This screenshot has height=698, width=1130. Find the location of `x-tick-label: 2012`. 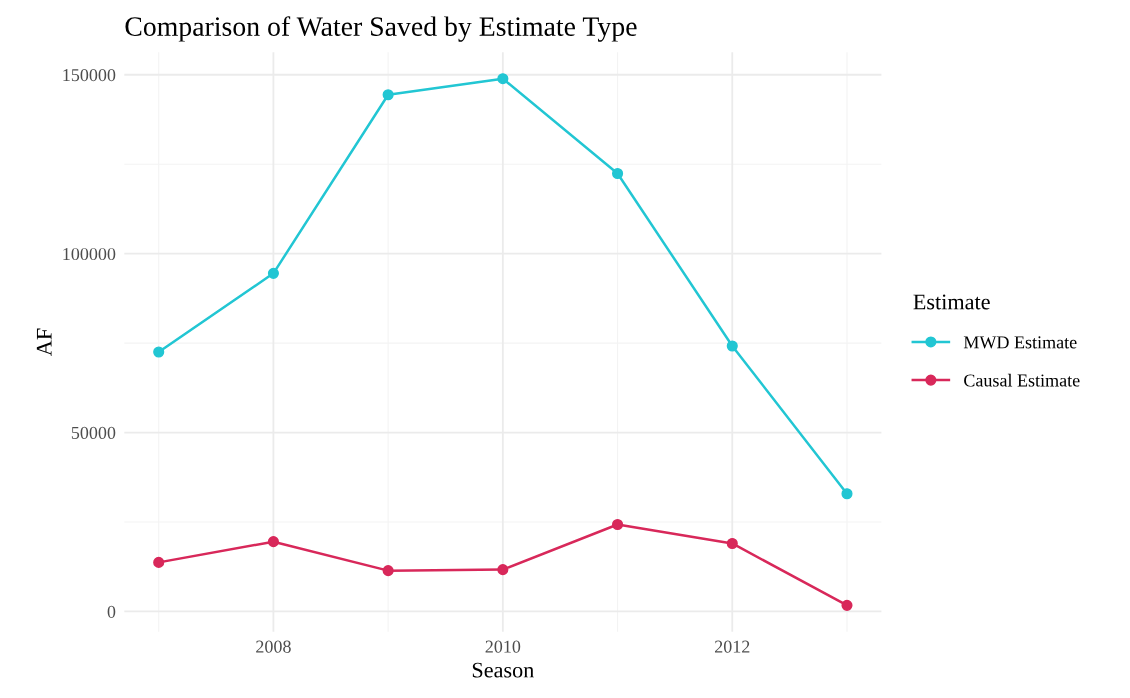

x-tick-label: 2012 is located at coordinates (732, 646).